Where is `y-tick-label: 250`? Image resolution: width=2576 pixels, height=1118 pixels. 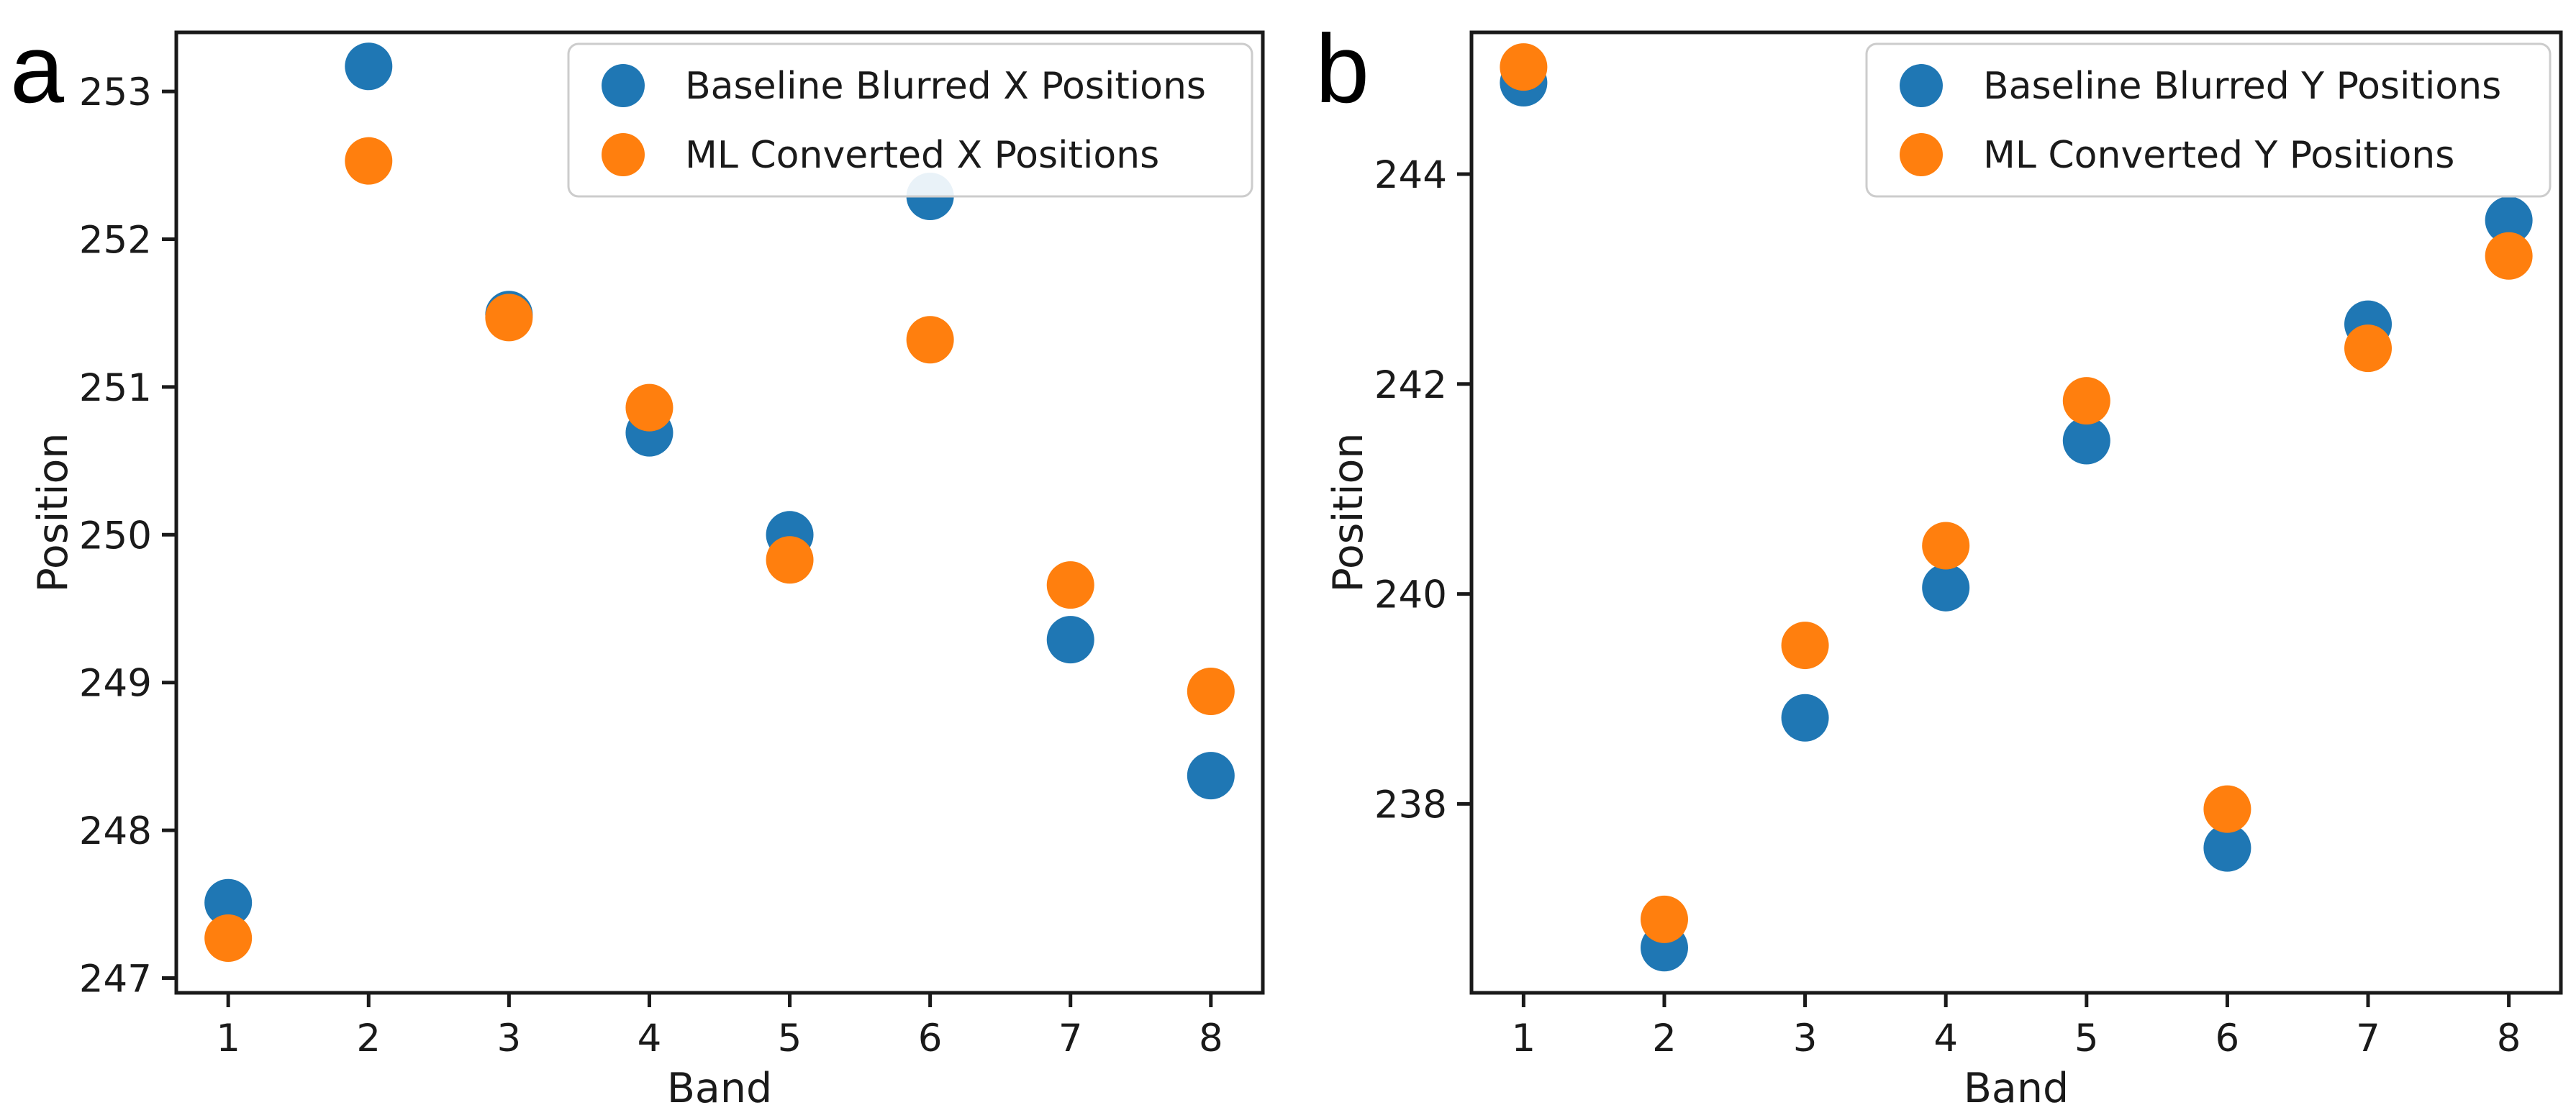
y-tick-label: 250 is located at coordinates (116, 536).